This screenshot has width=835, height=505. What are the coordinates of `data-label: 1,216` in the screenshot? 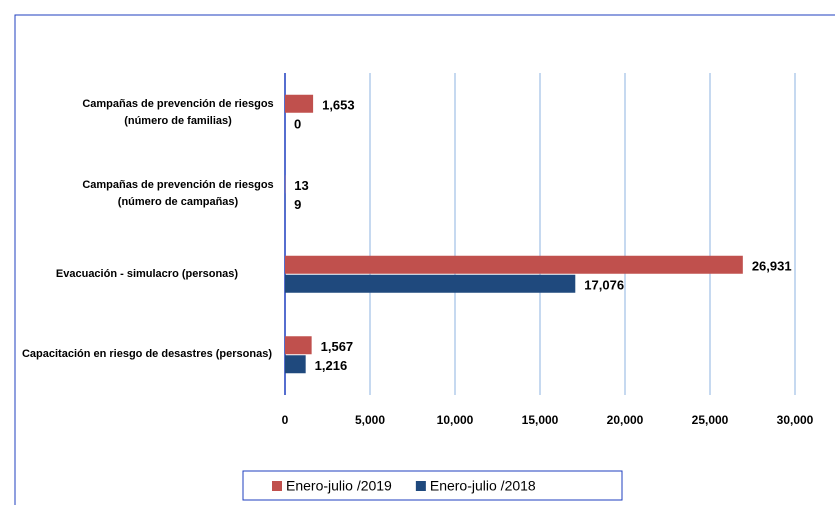 It's located at (331, 365).